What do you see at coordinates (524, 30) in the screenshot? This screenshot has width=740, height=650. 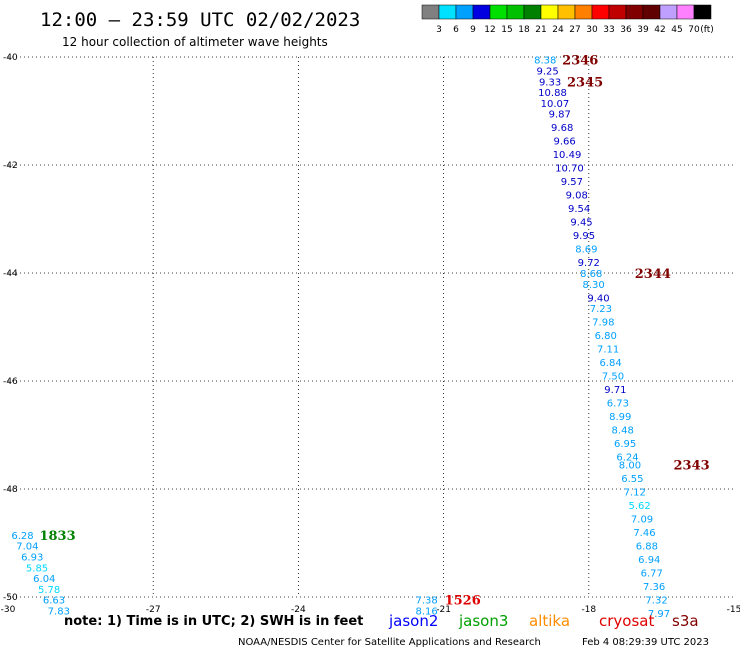 I see `colorbar-label: 18` at bounding box center [524, 30].